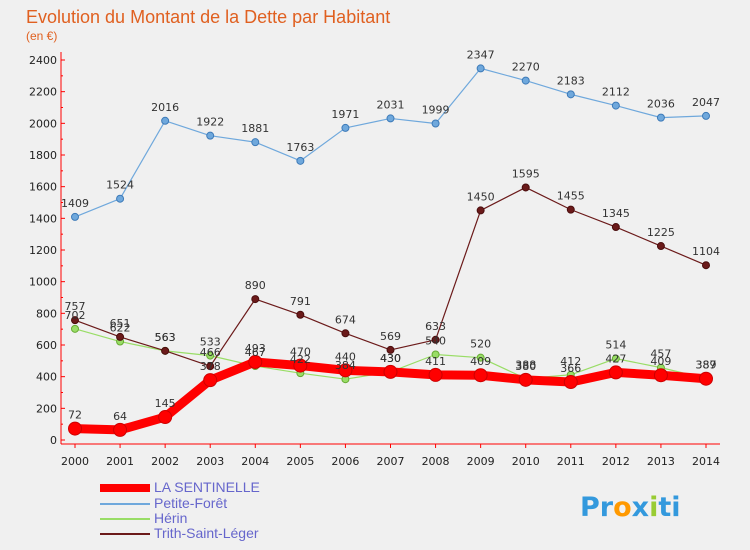 The image size is (750, 550). I want to click on data-label: 702, so click(75, 315).